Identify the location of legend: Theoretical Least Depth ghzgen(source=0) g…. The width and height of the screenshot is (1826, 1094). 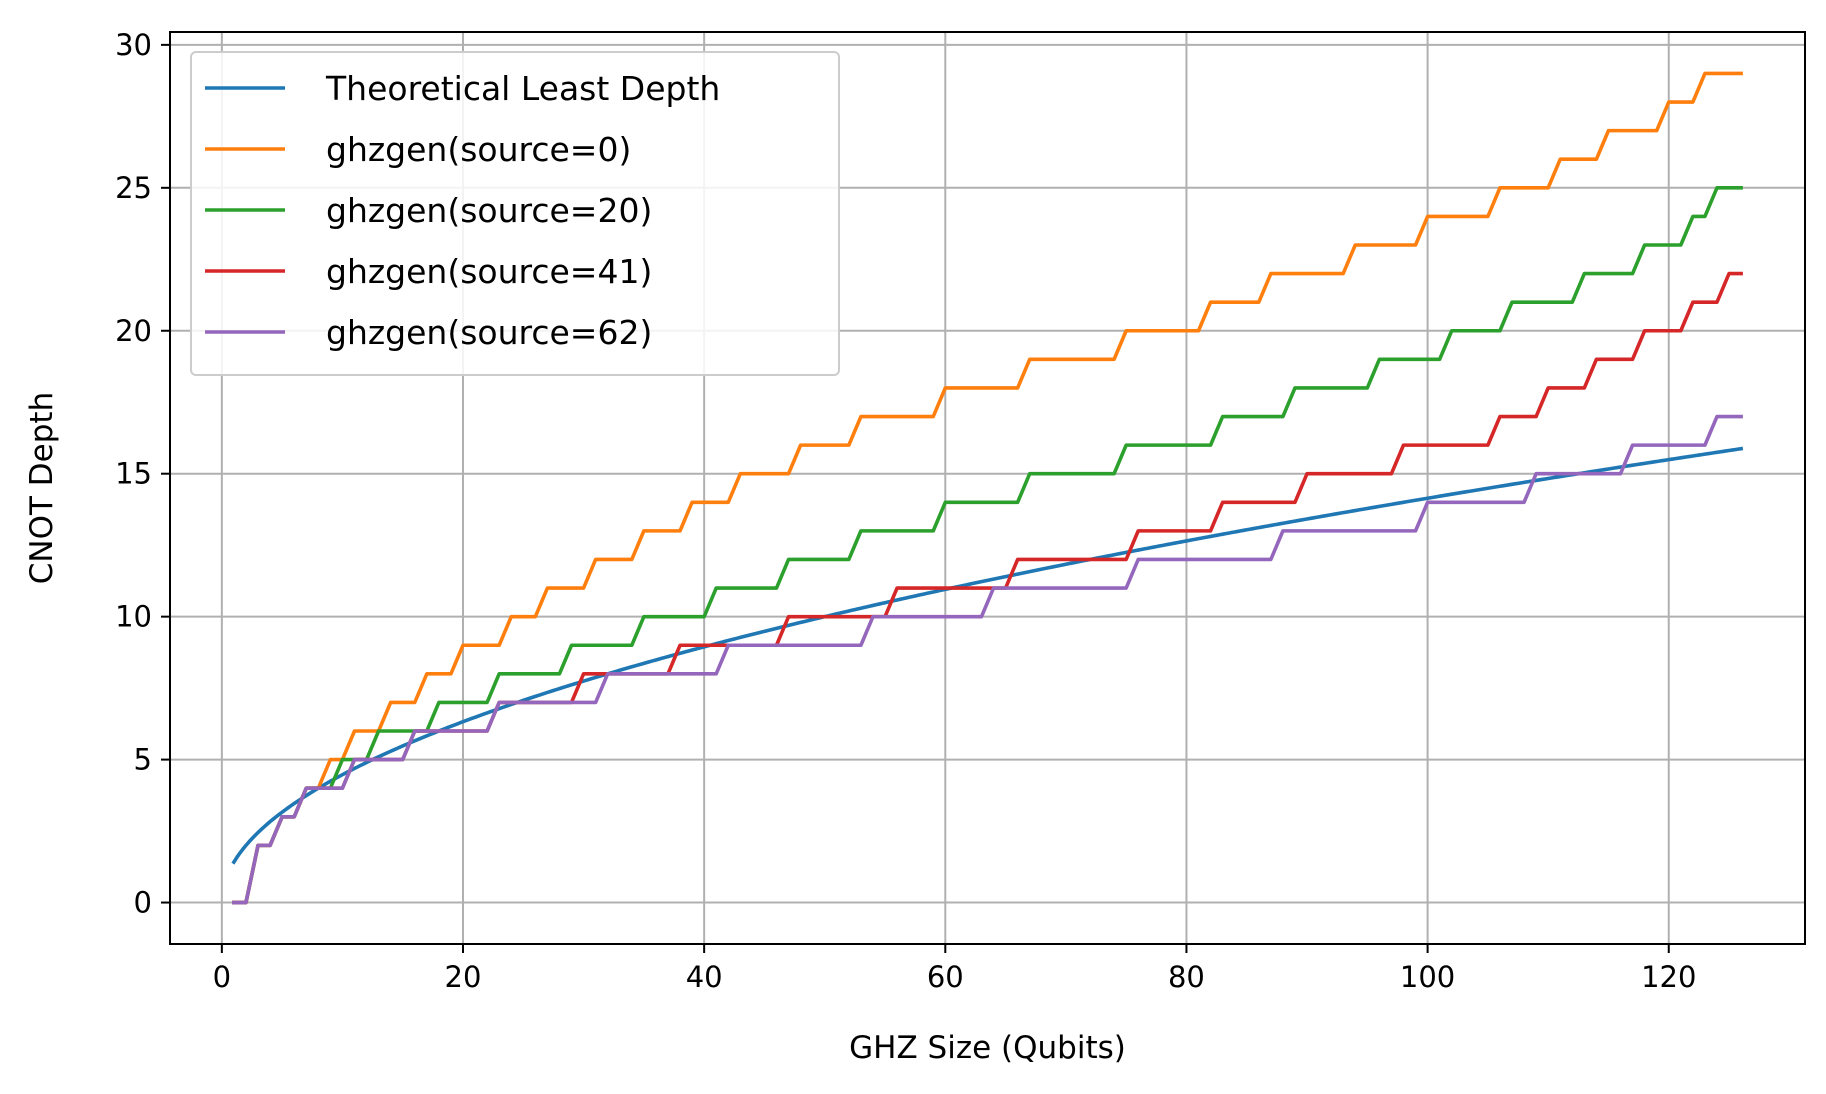
(515, 213).